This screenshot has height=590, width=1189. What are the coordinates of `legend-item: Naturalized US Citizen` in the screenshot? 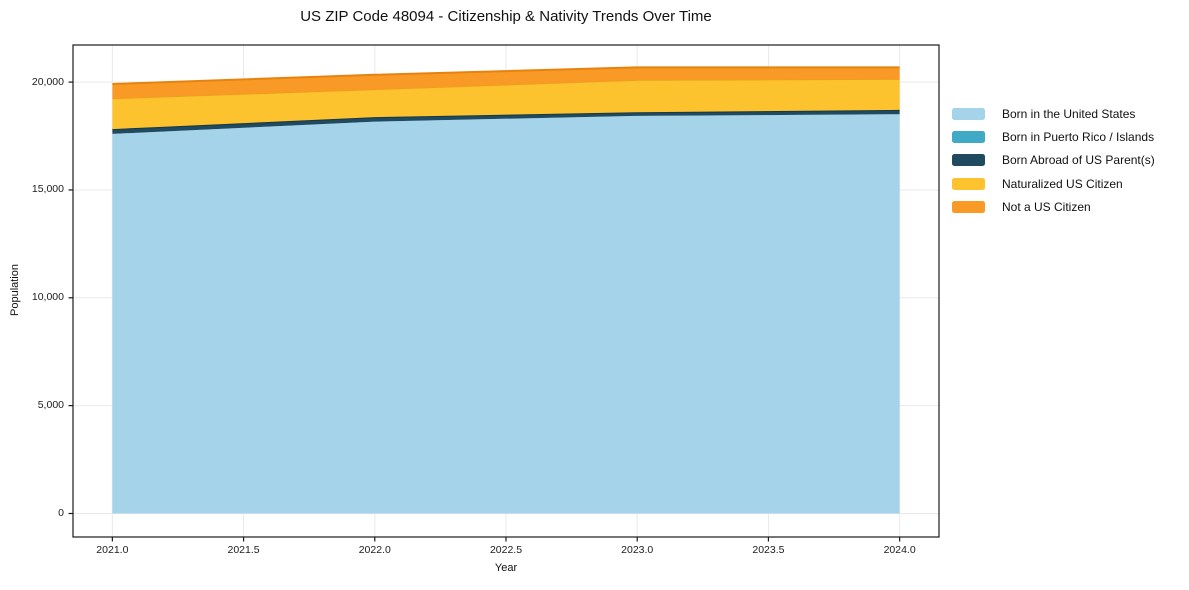 It's located at (1053, 183).